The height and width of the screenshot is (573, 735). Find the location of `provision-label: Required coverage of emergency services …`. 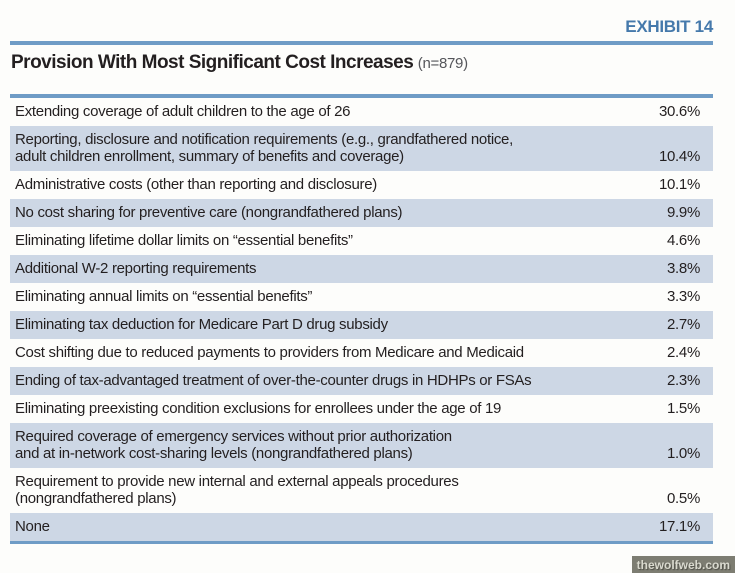

provision-label: Required coverage of emergency services … is located at coordinates (233, 445).